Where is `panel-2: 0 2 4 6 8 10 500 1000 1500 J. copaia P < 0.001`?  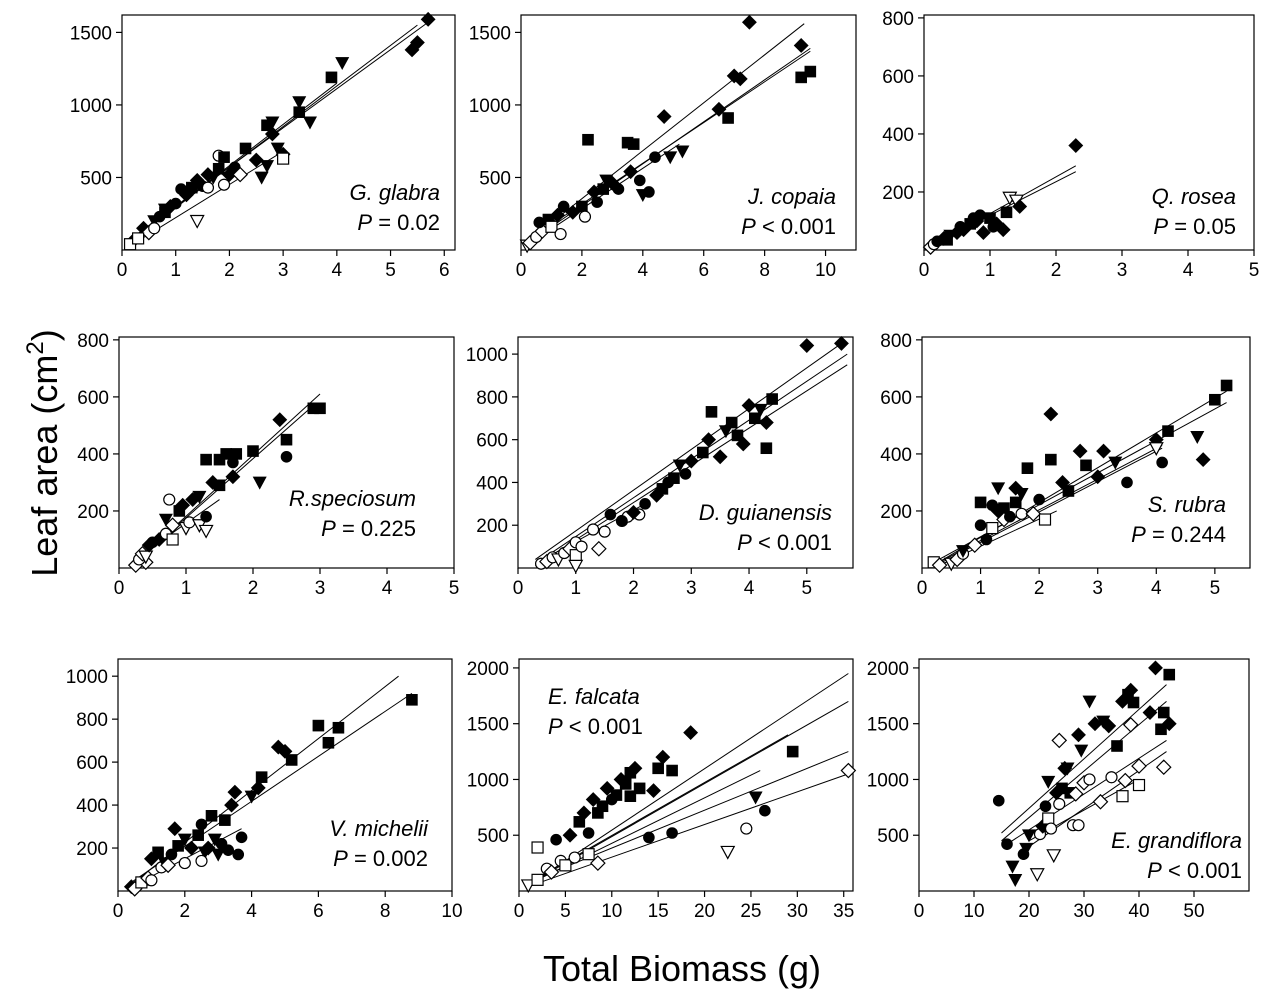 panel-2: 0 2 4 6 8 10 500 1000 1500 J. copaia P < 0.001 is located at coordinates (663, 147).